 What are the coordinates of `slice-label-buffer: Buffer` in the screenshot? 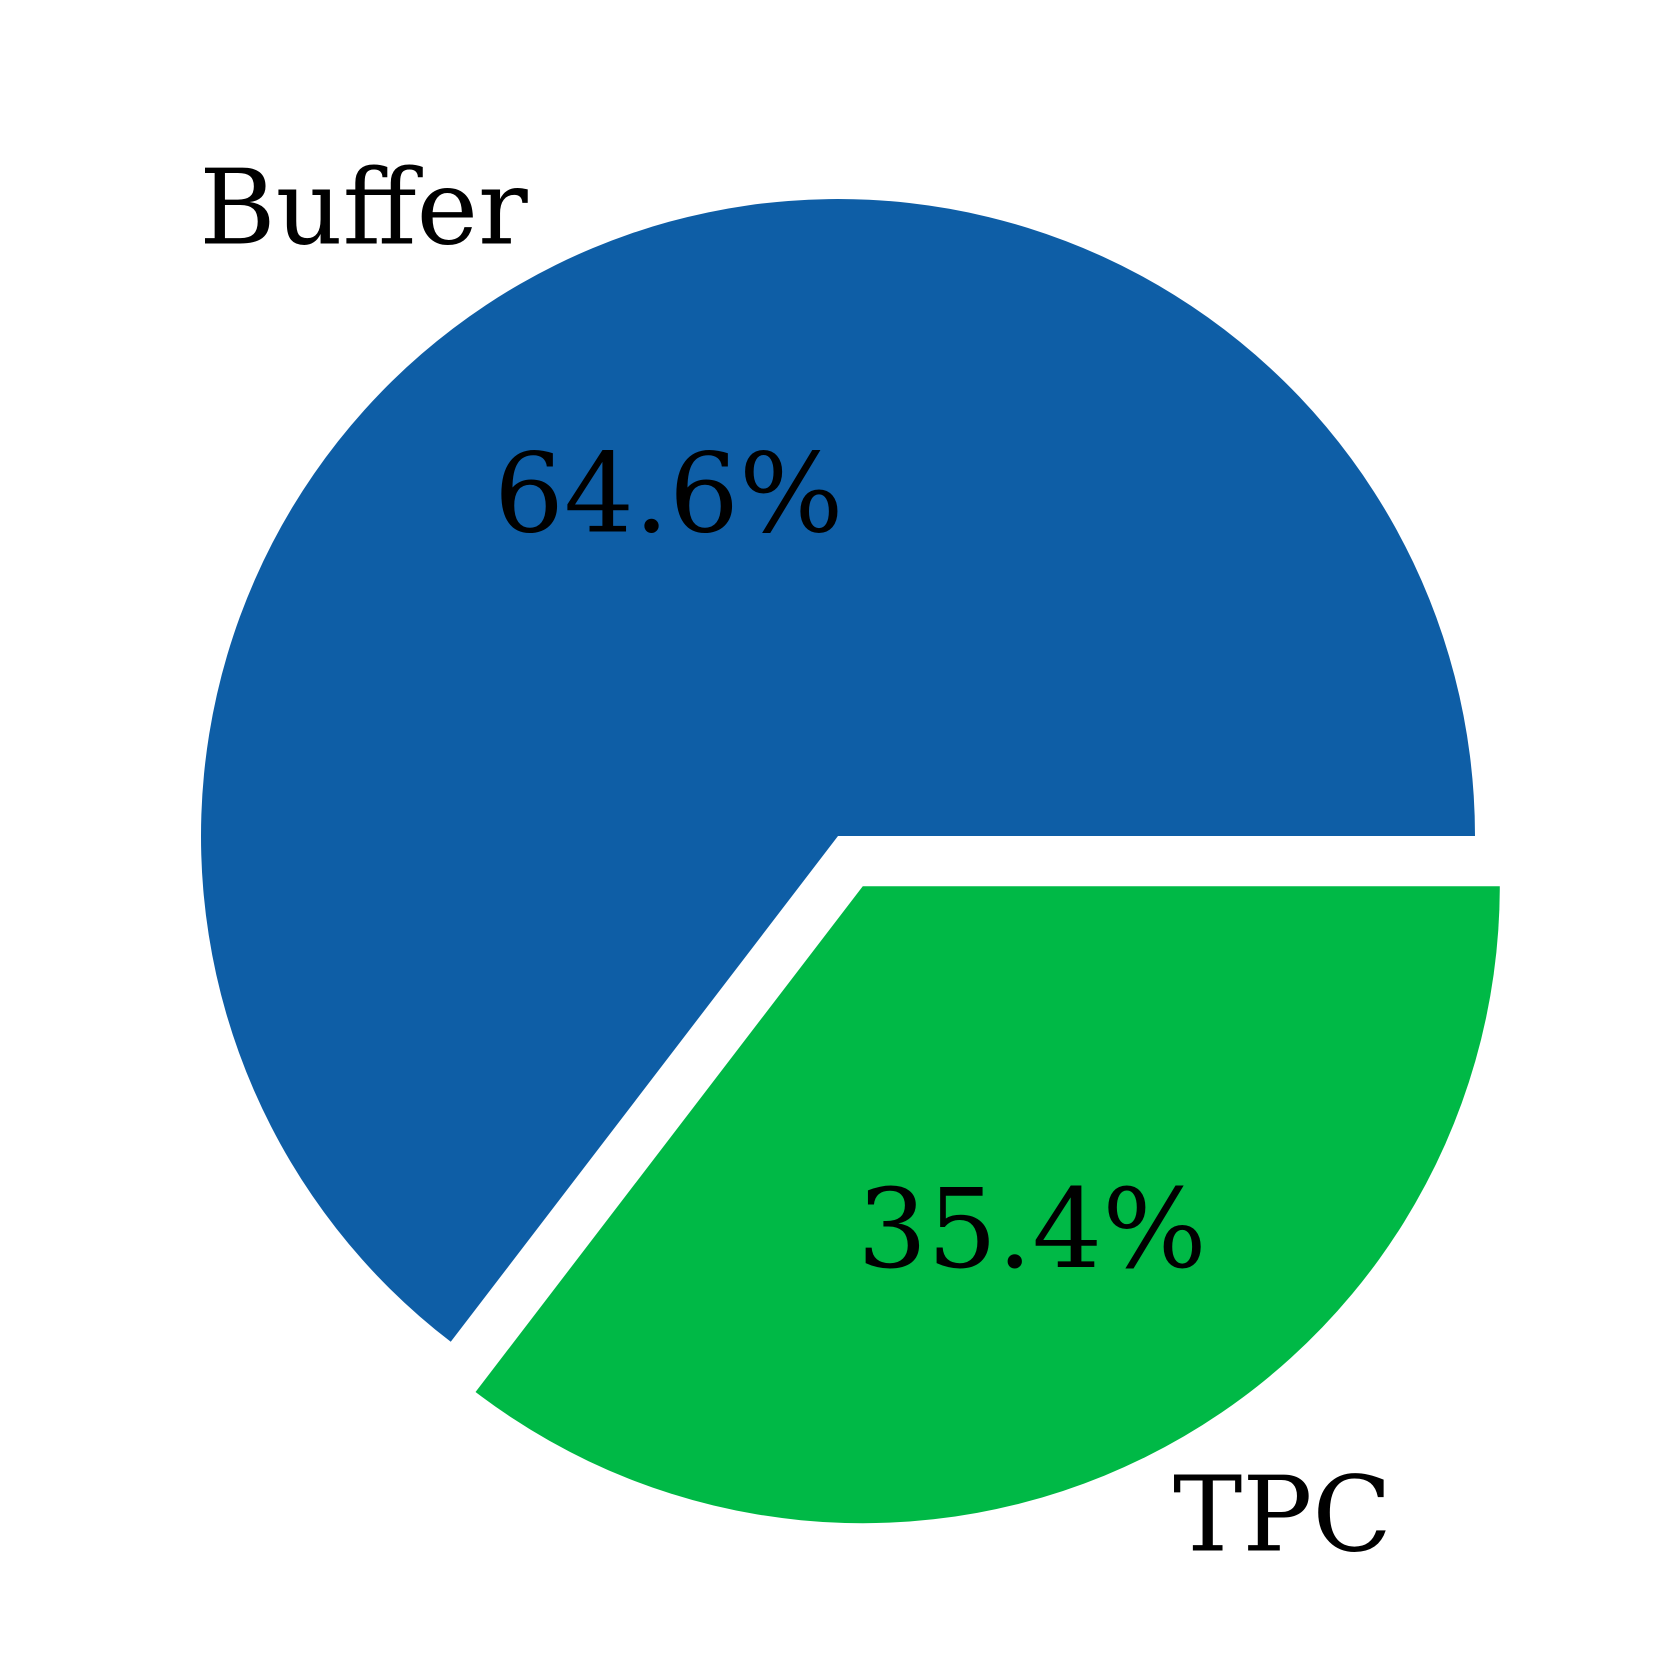 It's located at (363, 208).